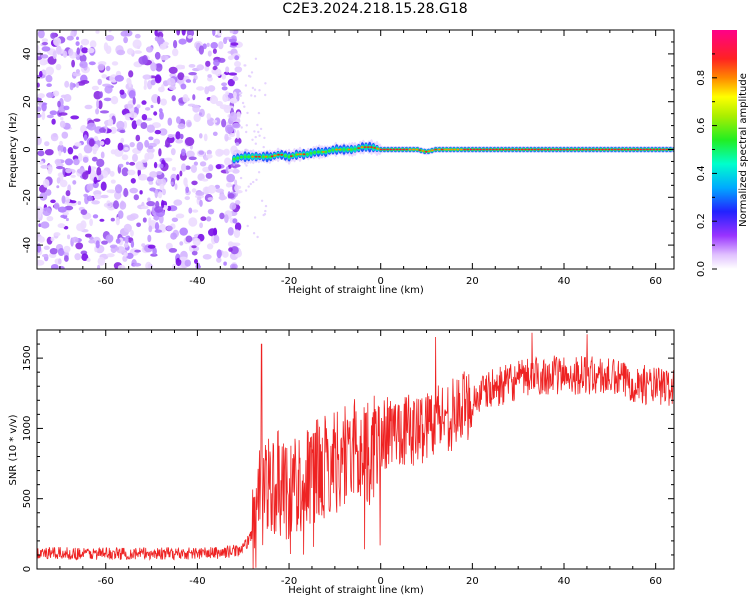 Image resolution: width=750 pixels, height=600 pixels. Describe the element at coordinates (289, 156) in the screenshot. I see `ridge-green` at that location.